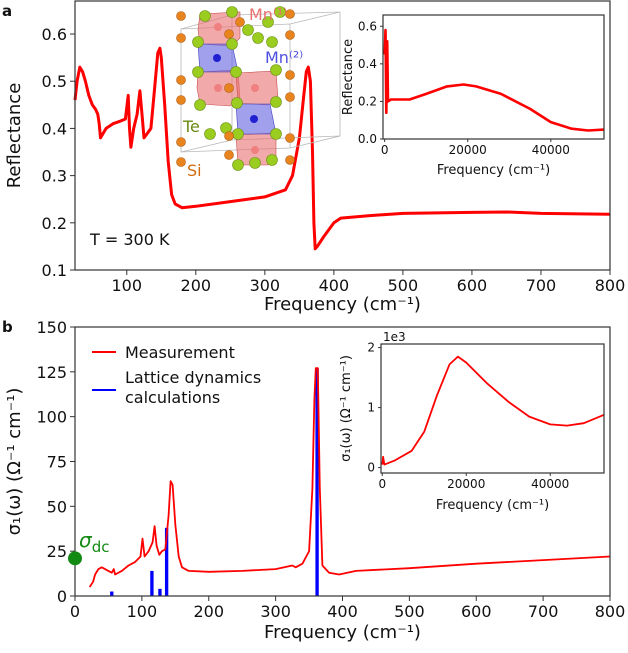 The height and width of the screenshot is (653, 628). I want to click on si-atoms, so click(235, 88).